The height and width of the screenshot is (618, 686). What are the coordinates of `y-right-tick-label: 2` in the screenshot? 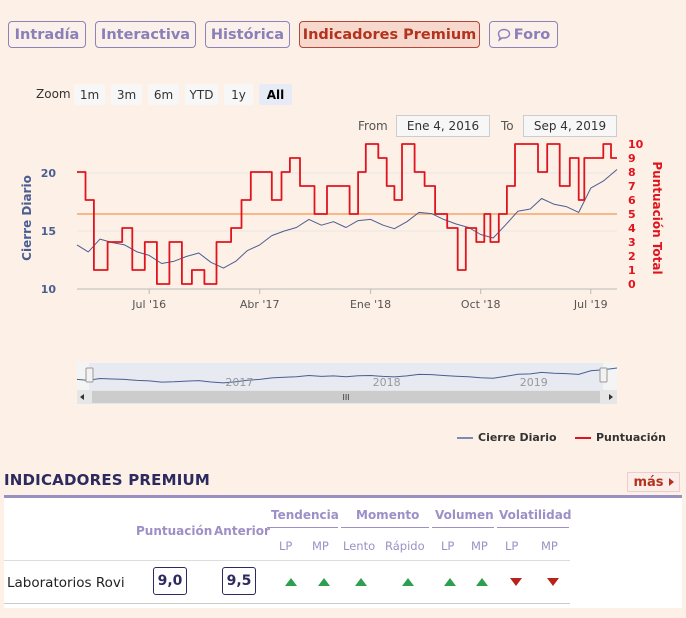 It's located at (632, 256).